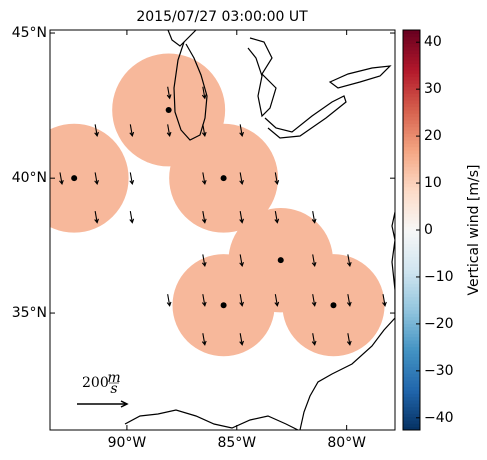  Describe the element at coordinates (439, 277) in the screenshot. I see `colorbar-tick-label: −10` at that location.